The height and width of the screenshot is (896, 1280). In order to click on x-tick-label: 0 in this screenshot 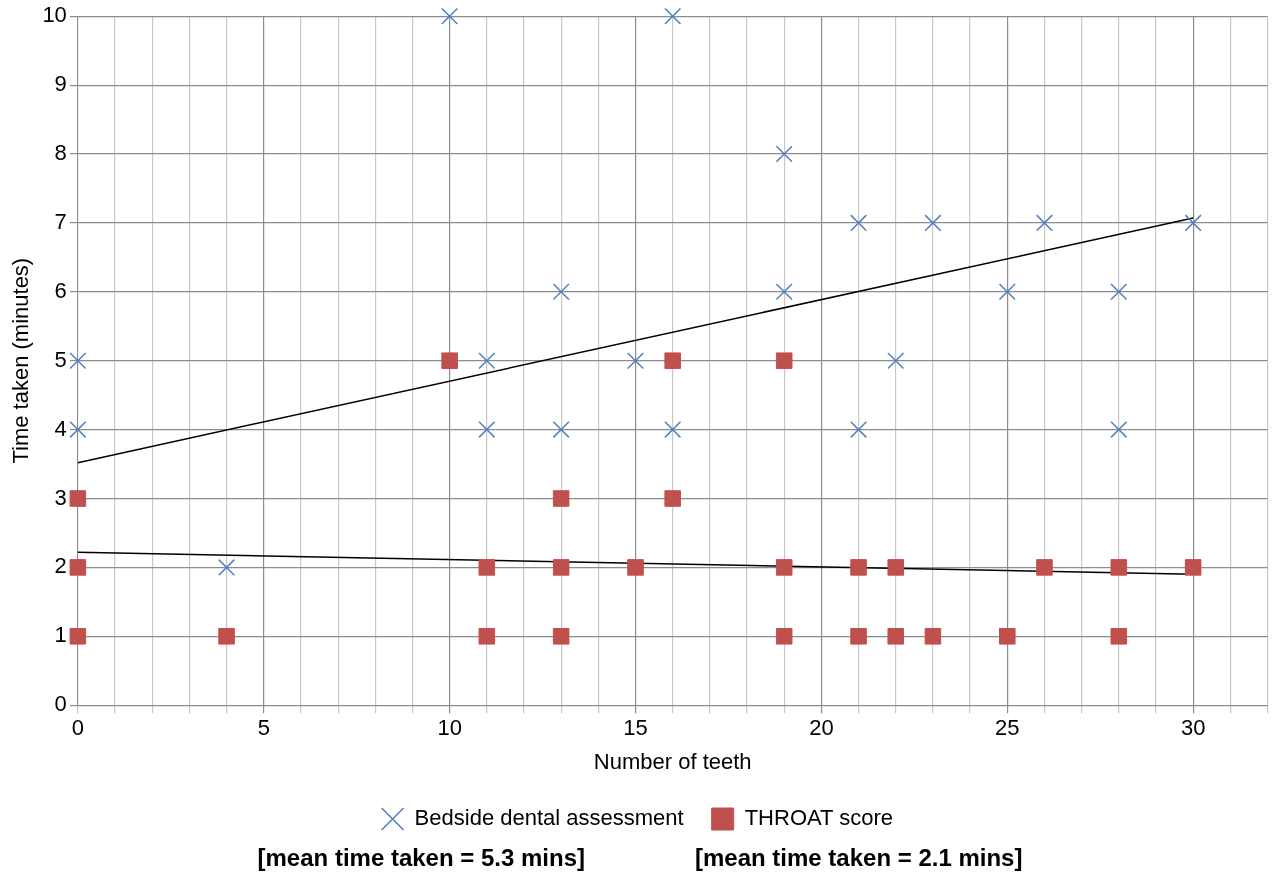, I will do `click(77, 728)`.